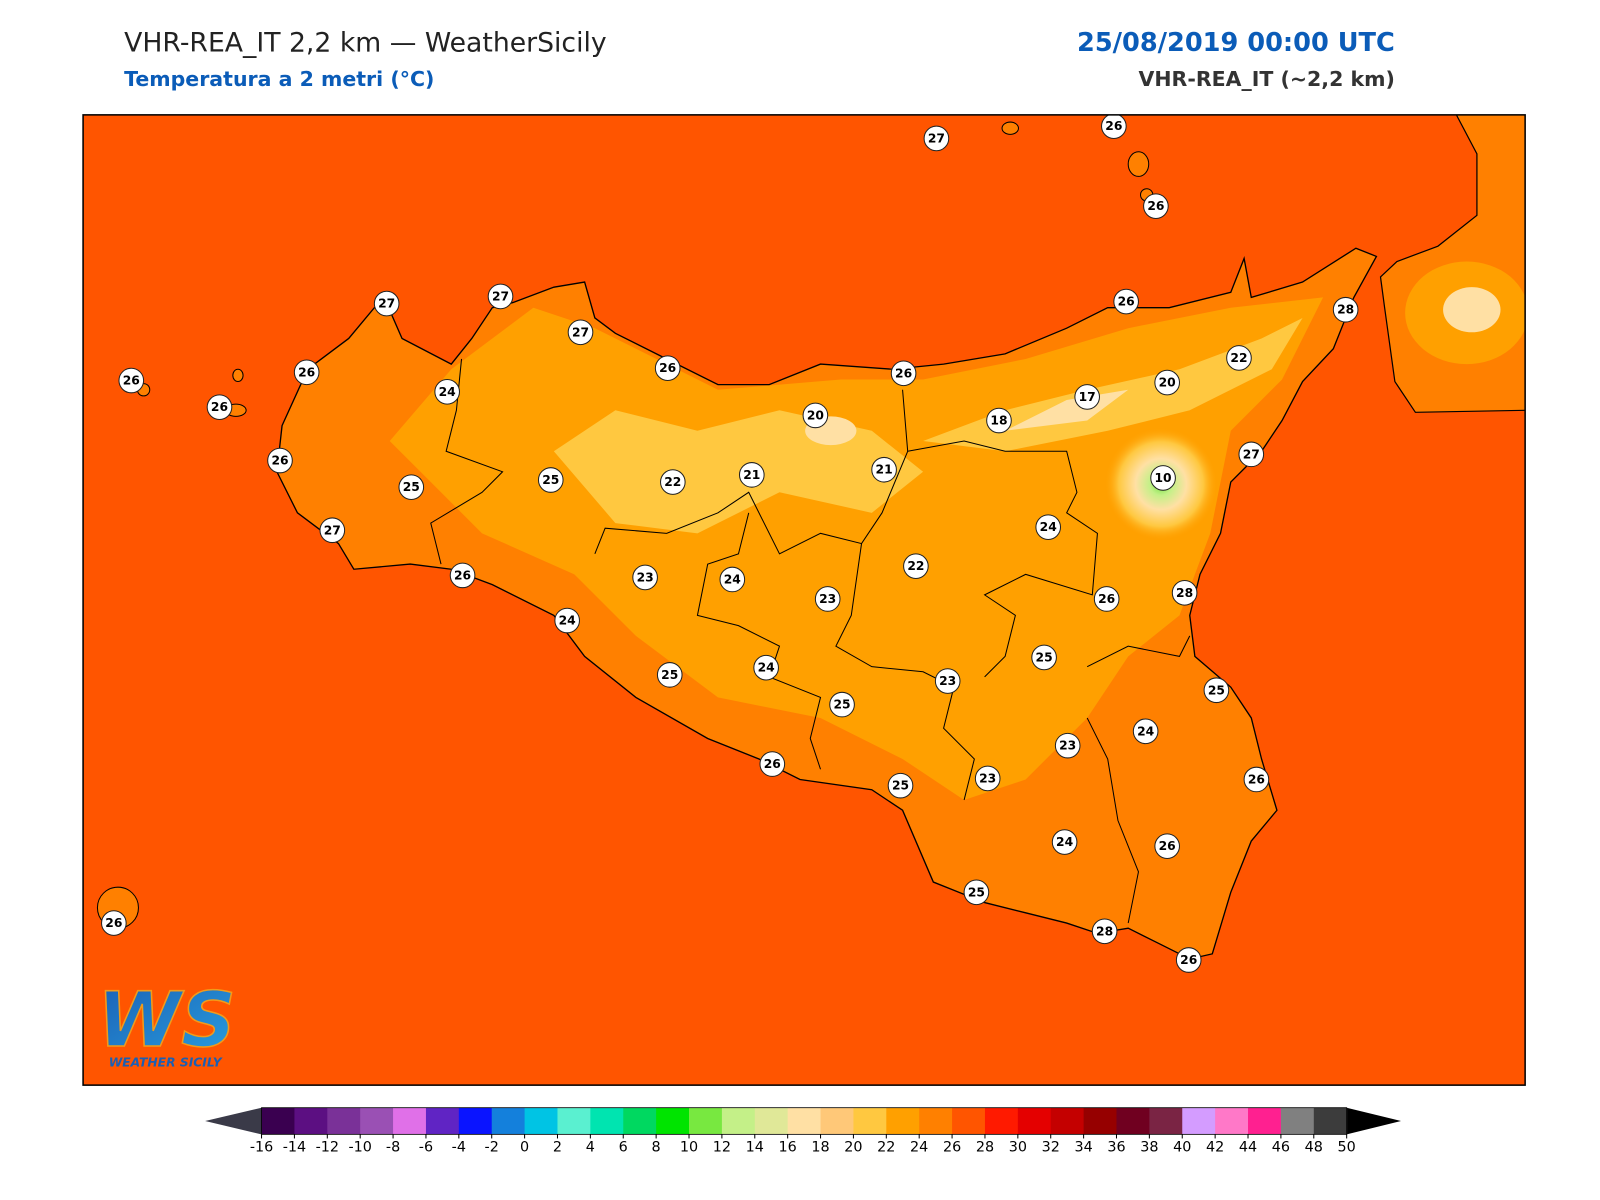  I want to click on station: 20, so click(815, 415).